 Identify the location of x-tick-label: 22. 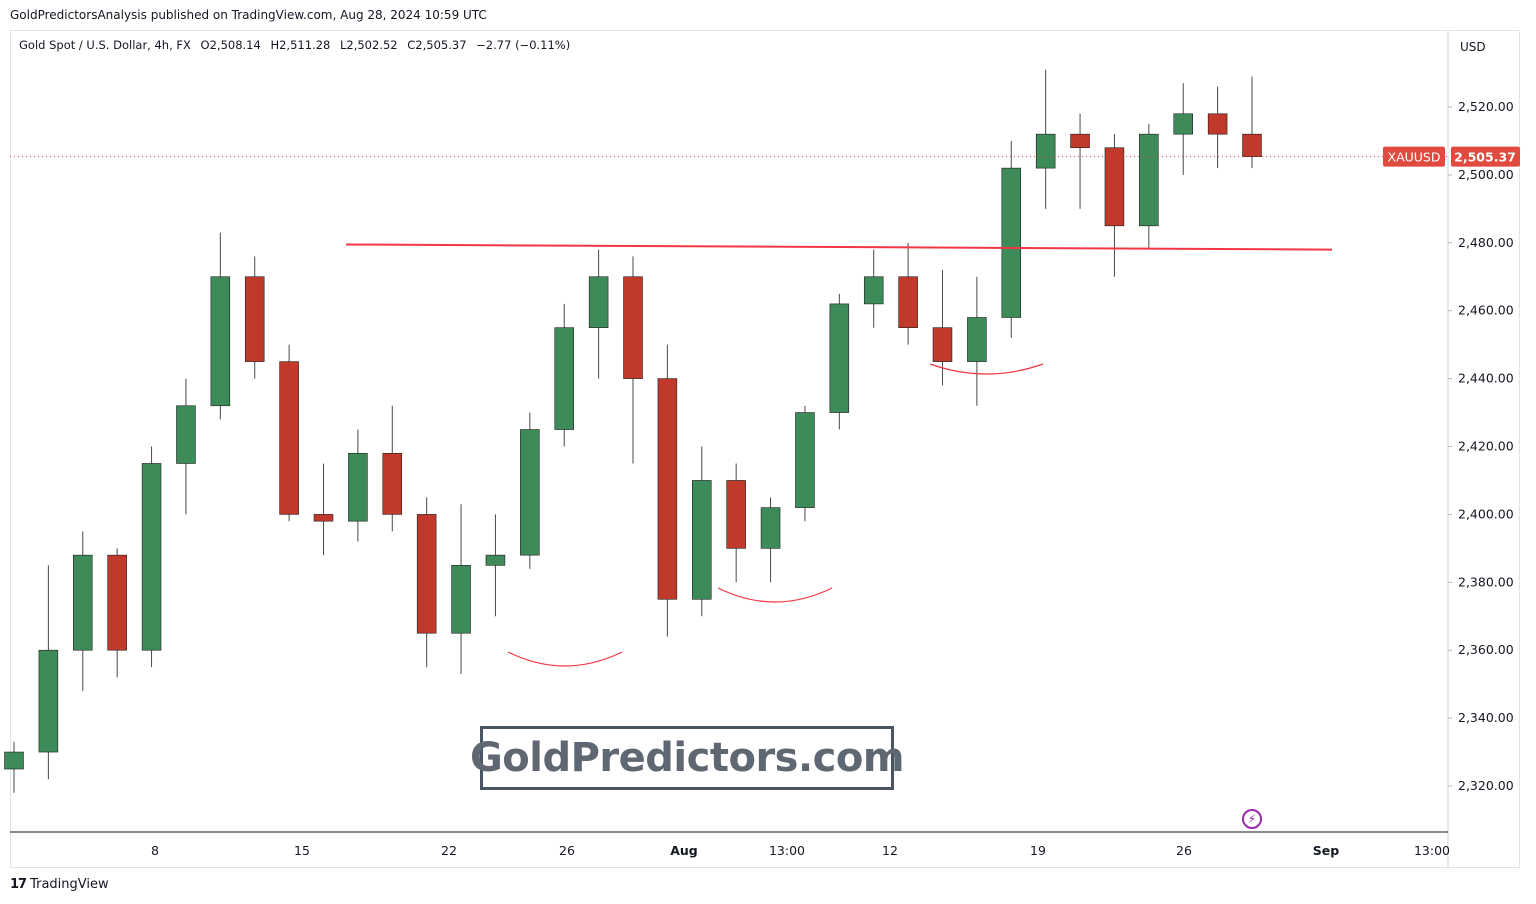
(449, 850).